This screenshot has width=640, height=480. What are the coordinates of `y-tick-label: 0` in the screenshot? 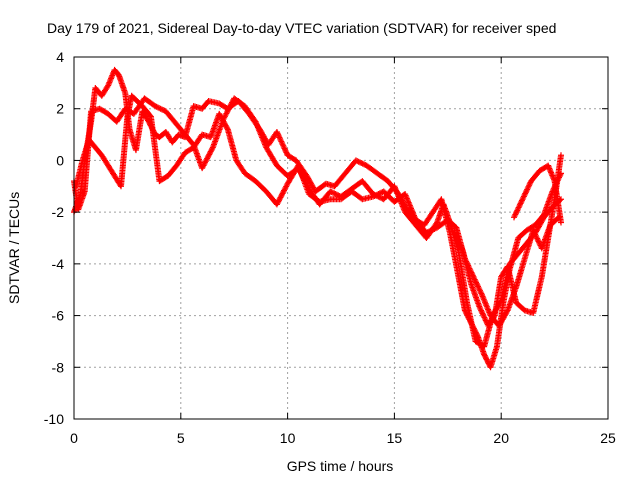 It's located at (60, 160).